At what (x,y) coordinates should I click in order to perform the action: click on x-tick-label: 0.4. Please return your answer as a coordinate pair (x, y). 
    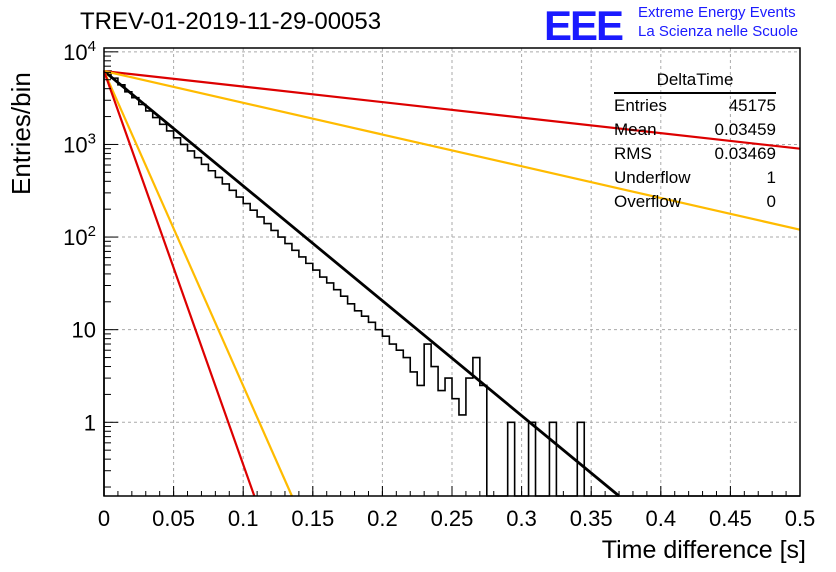
    Looking at the image, I should click on (661, 518).